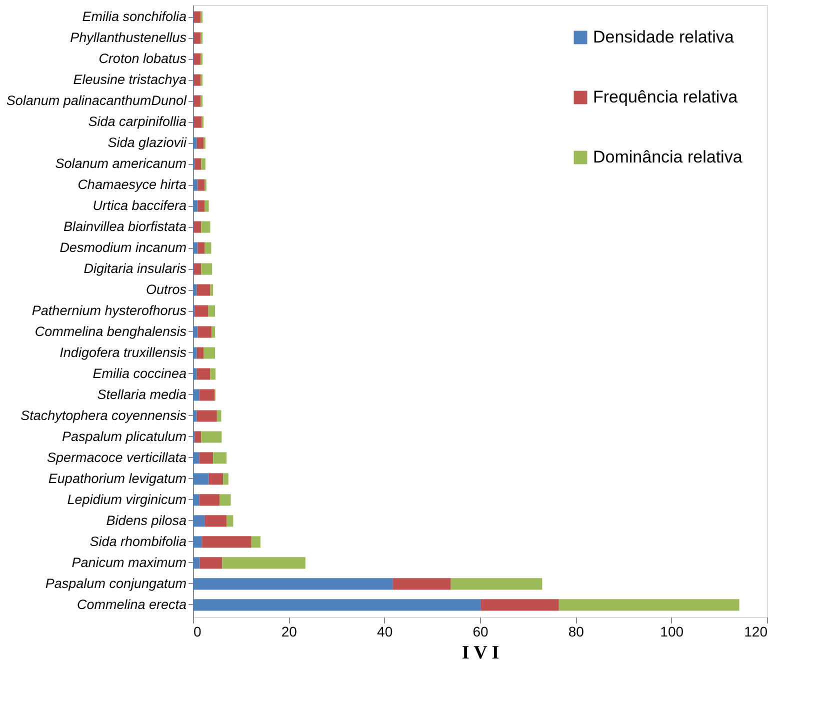 The image size is (836, 701). Describe the element at coordinates (576, 632) in the screenshot. I see `x-tick-label: 80` at that location.